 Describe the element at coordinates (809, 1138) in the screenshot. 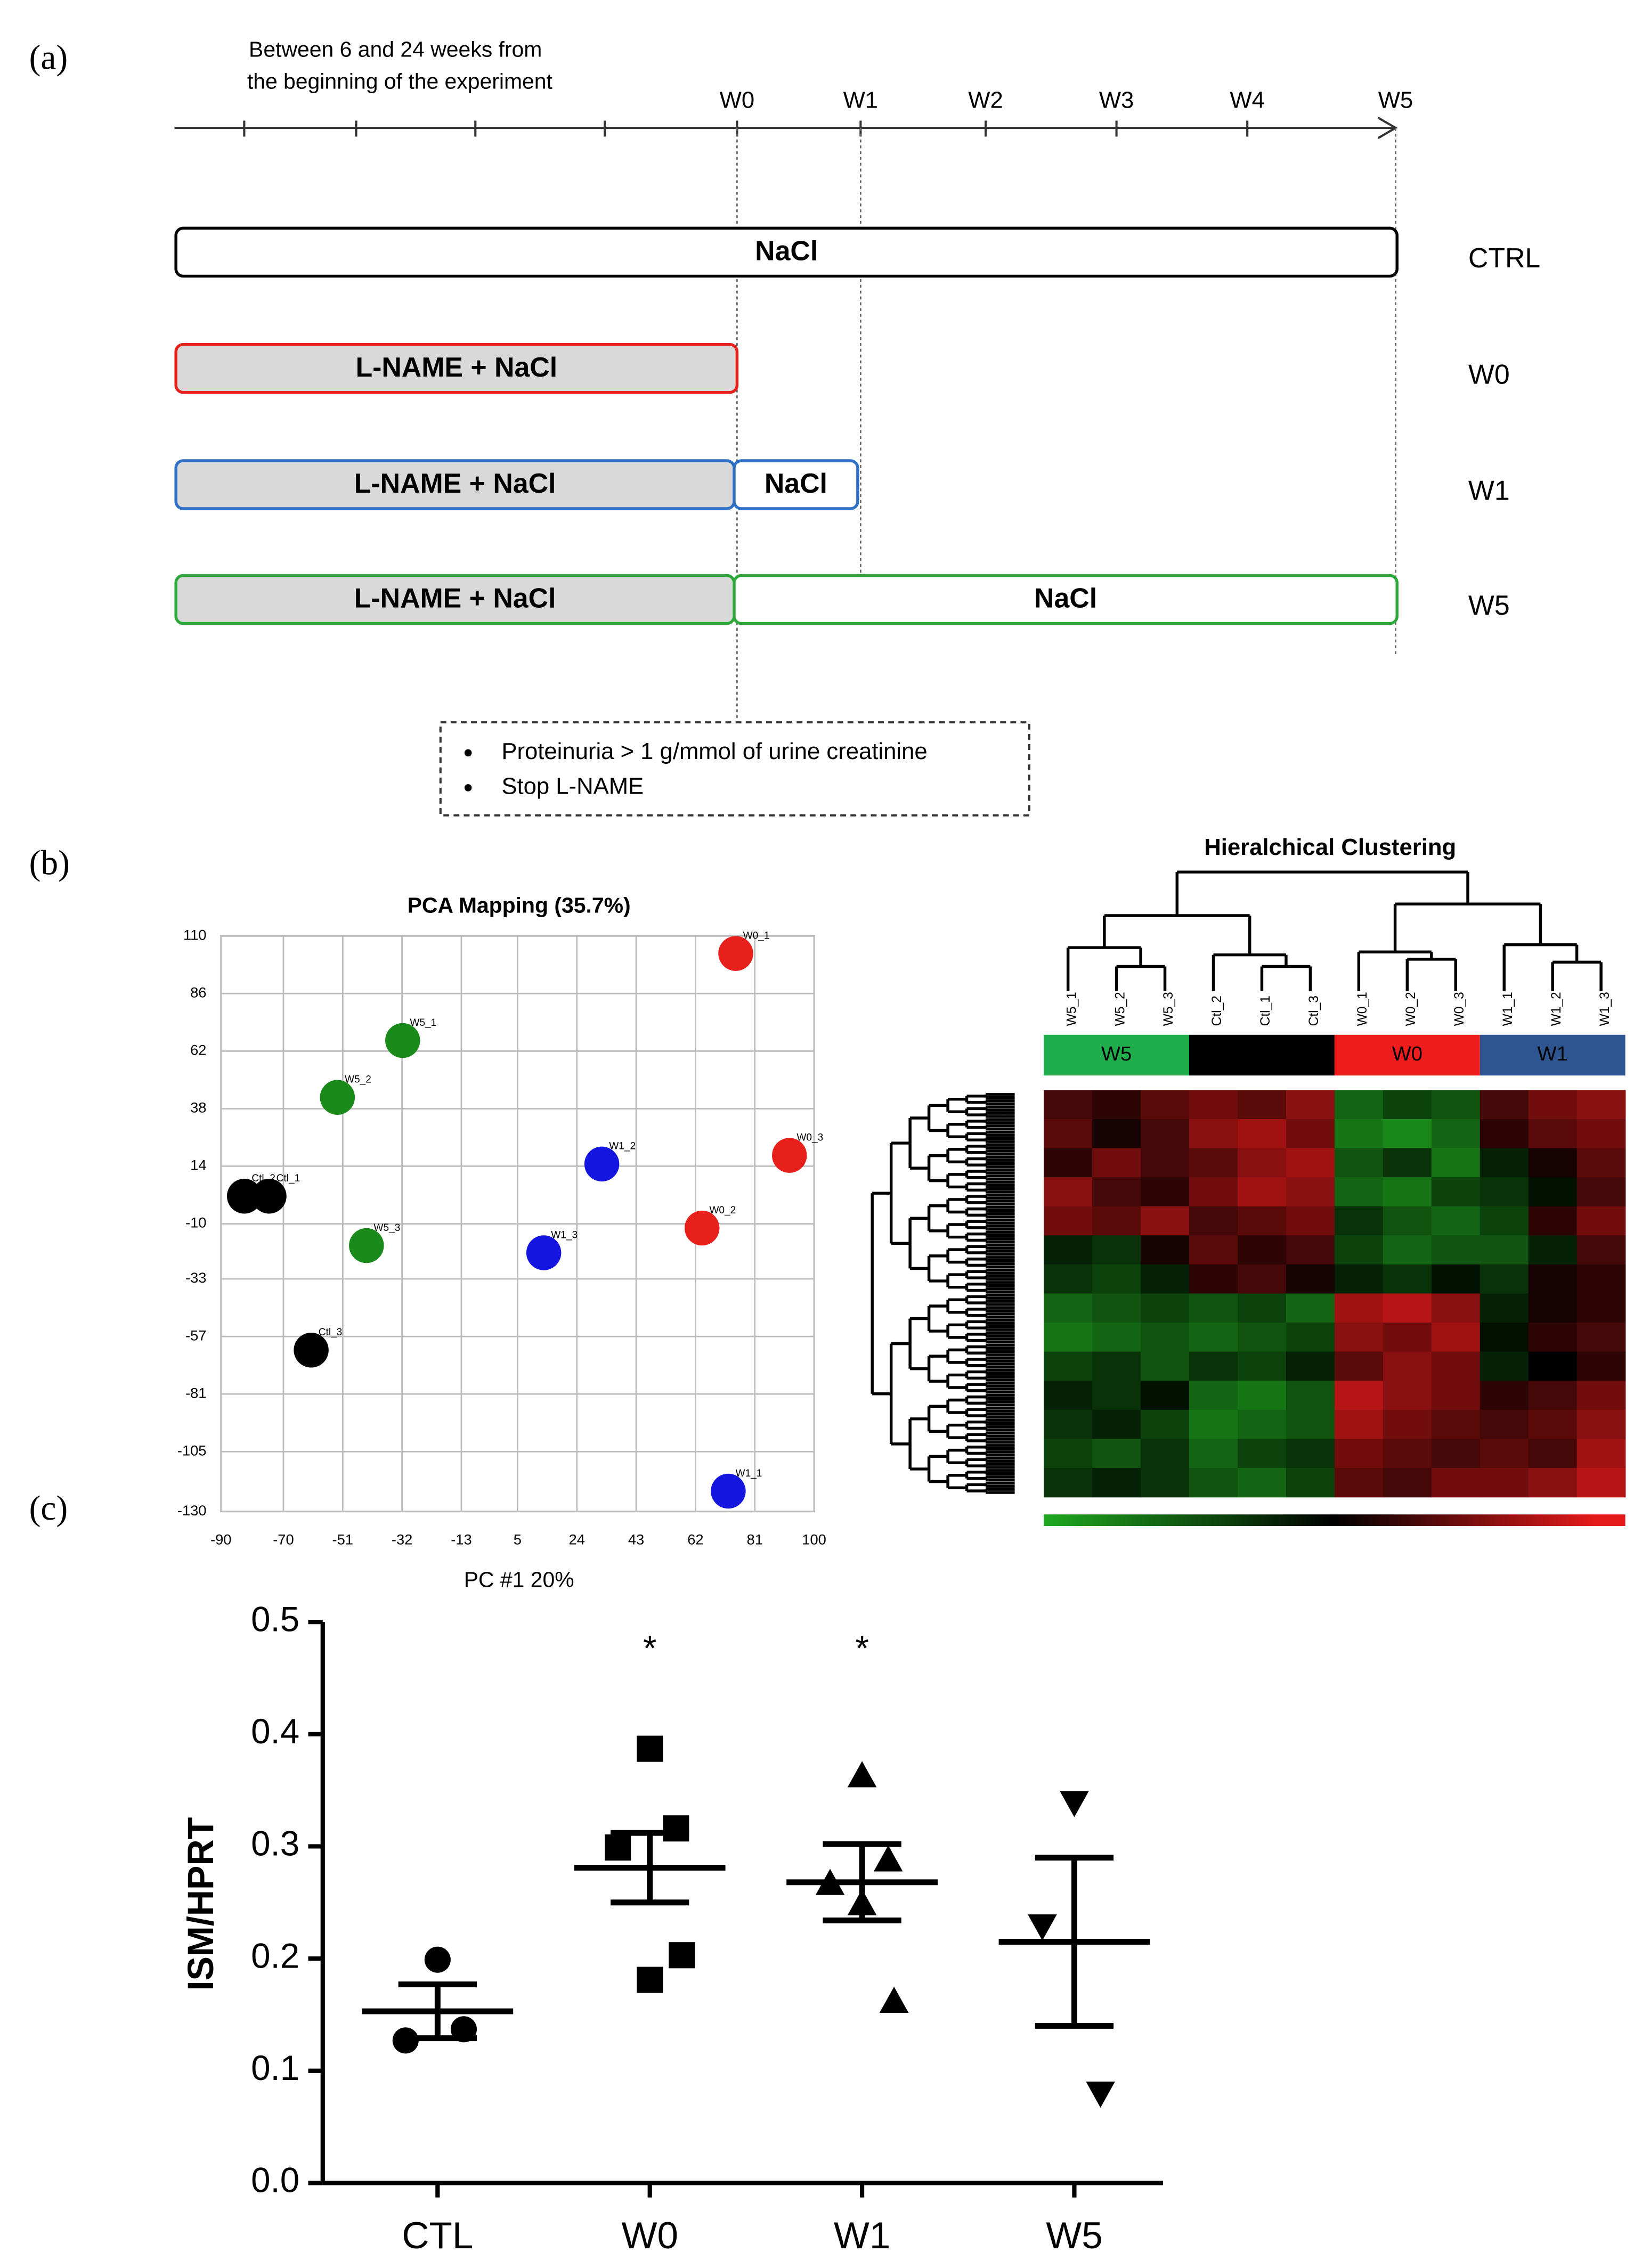

I see `point-label: W0_3` at that location.